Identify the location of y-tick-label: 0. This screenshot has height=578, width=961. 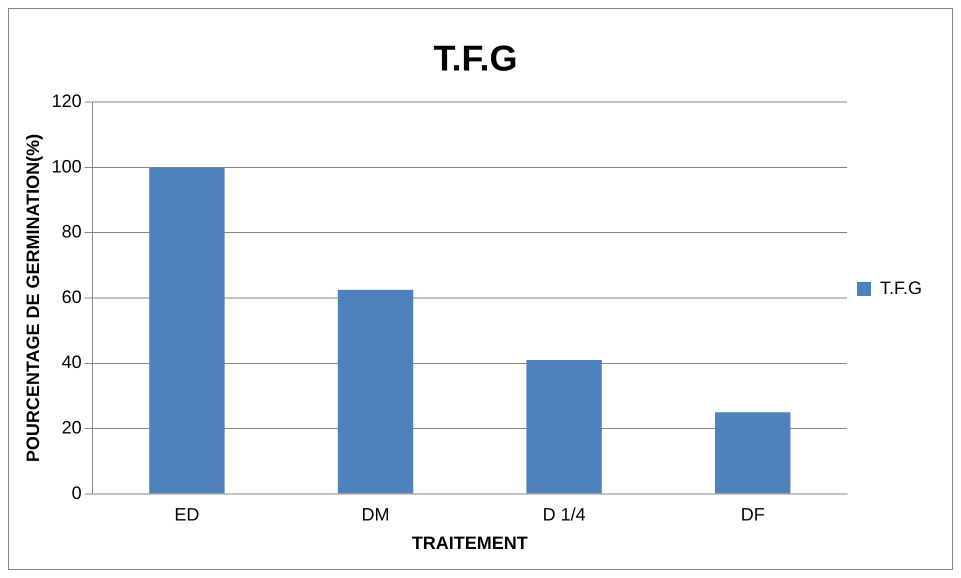
(77, 492).